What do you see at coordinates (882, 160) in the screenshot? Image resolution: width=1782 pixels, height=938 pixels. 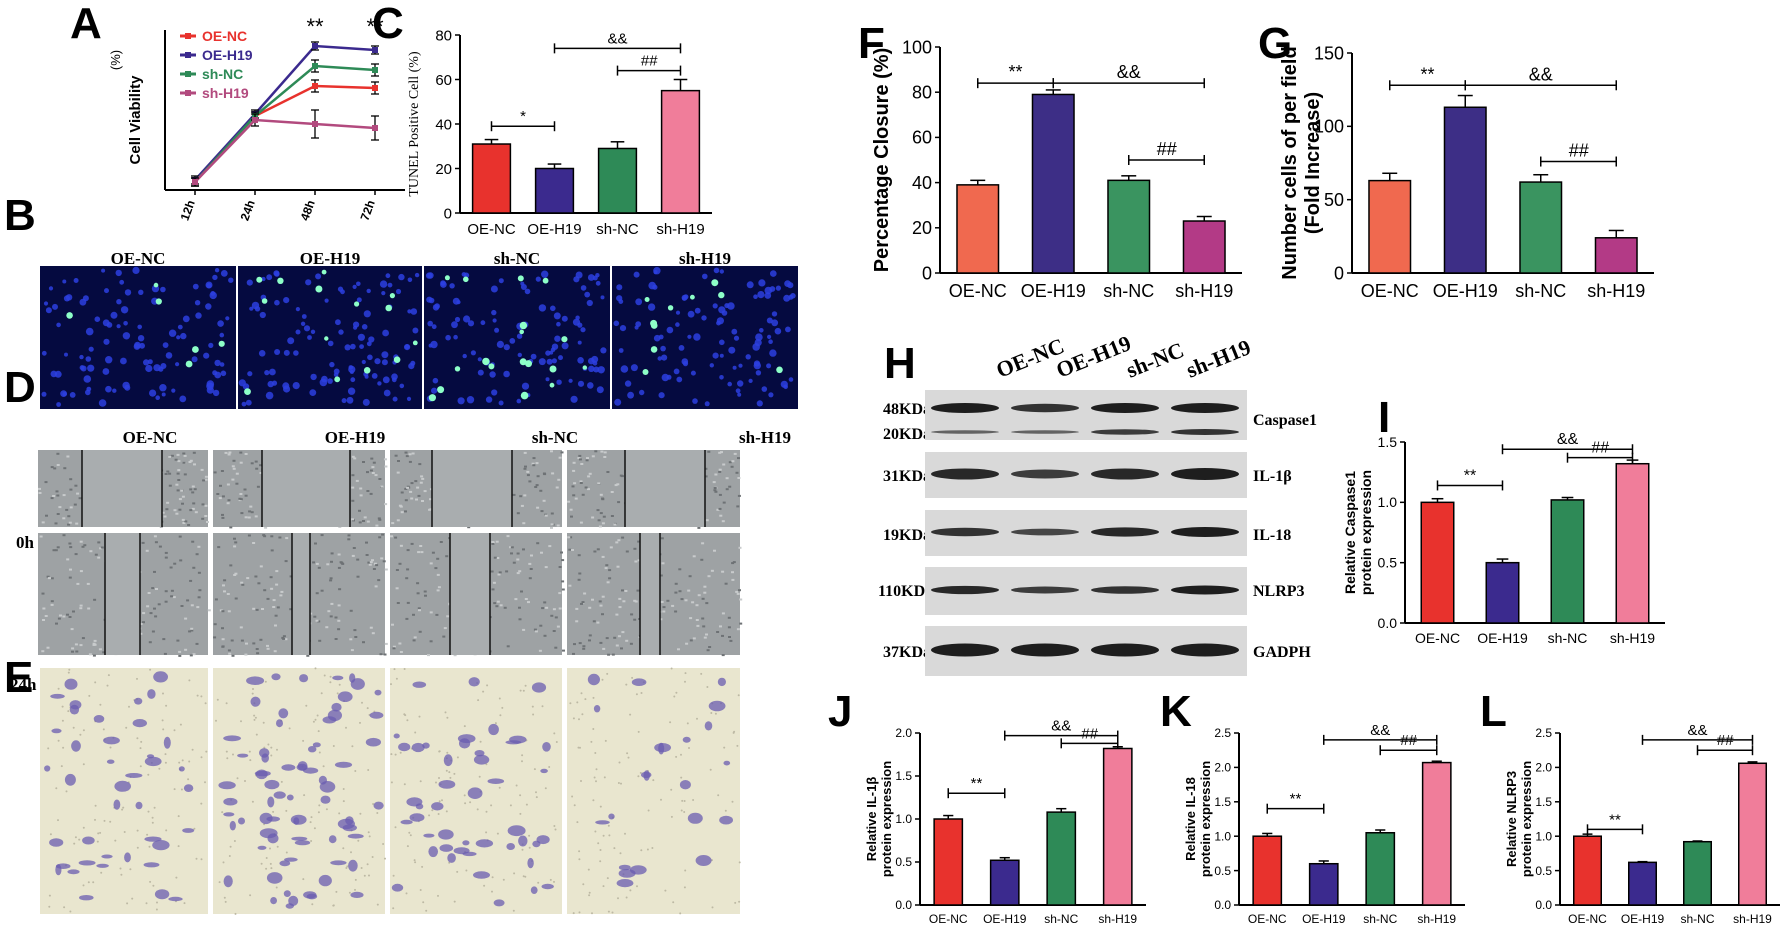 I see `y-axis-label: Percentage Closure (%)` at bounding box center [882, 160].